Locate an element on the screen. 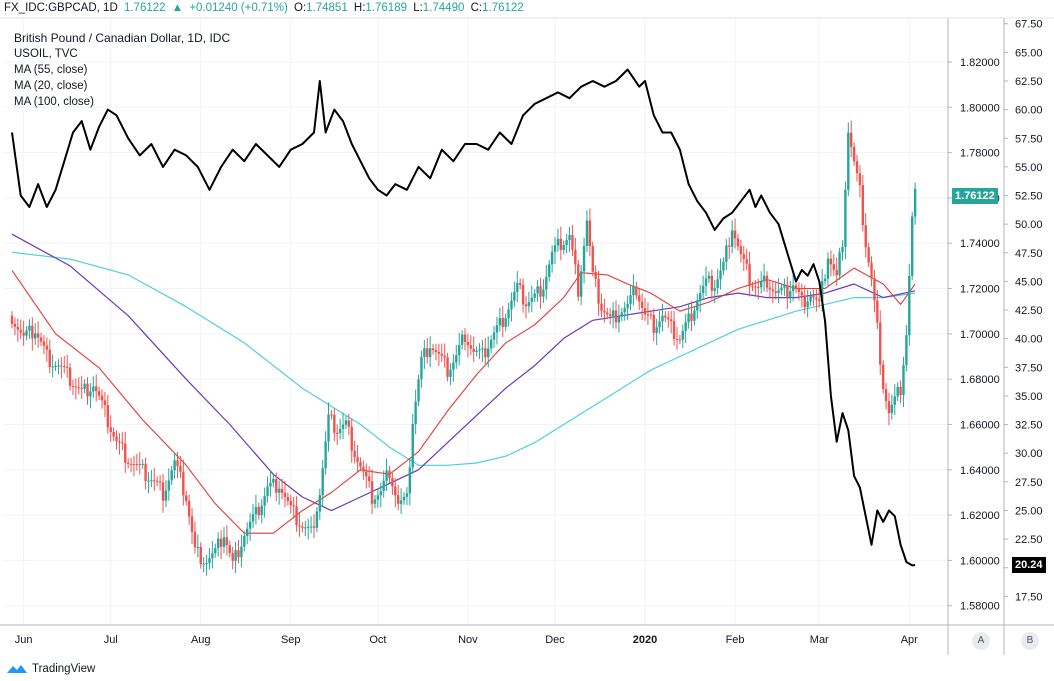 The width and height of the screenshot is (1054, 681). price-tick-label: 1.80000 is located at coordinates (980, 108).